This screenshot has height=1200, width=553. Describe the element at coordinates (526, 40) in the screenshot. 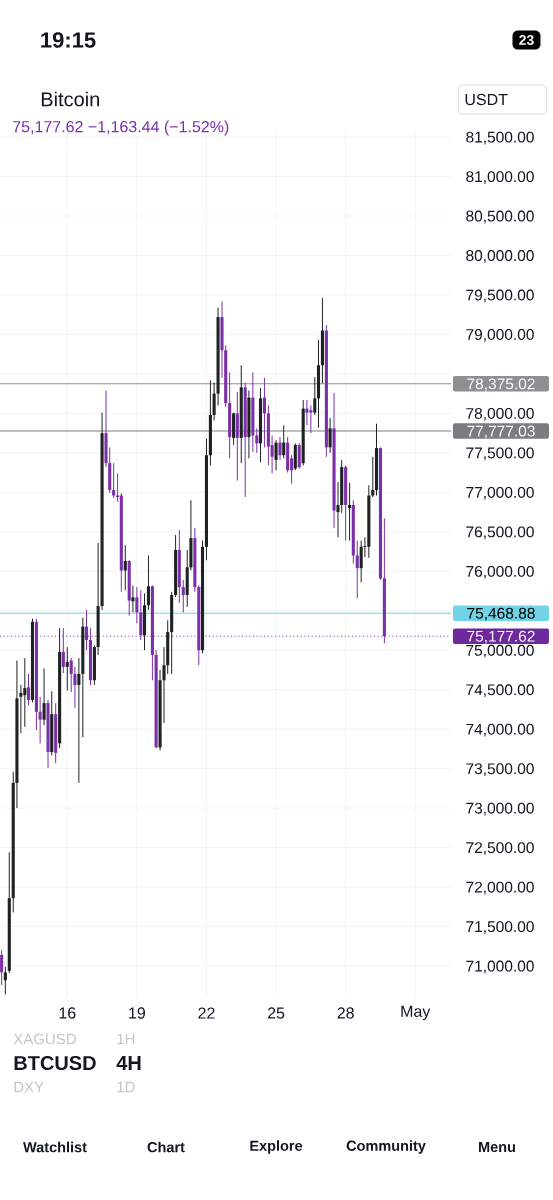

I see `text: 23` at that location.